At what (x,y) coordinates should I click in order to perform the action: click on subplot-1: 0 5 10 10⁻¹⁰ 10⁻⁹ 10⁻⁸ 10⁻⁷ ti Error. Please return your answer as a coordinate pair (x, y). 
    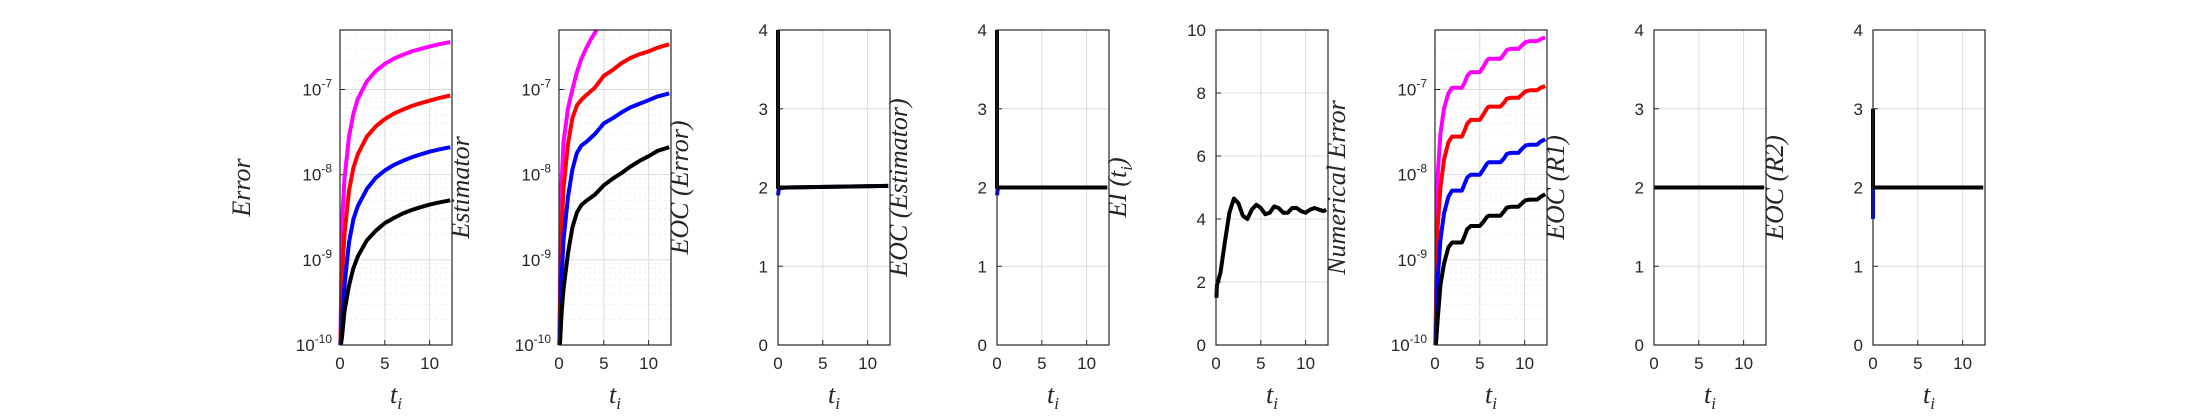
    Looking at the image, I should click on (340, 221).